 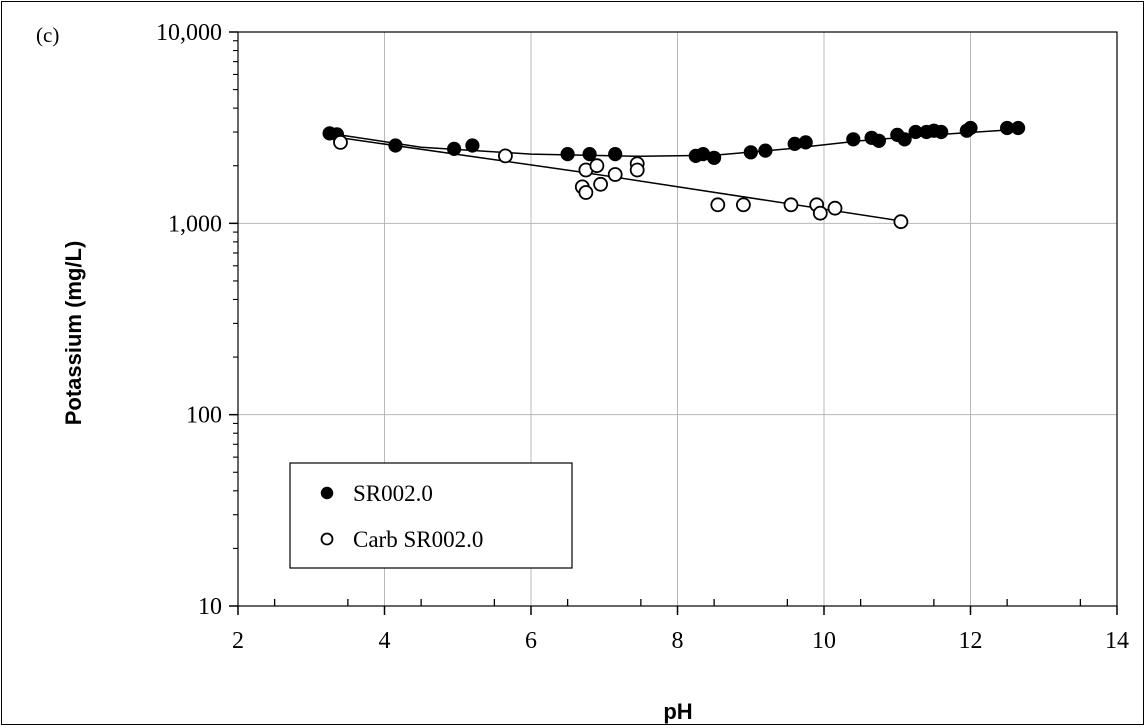 What do you see at coordinates (327, 493) in the screenshot?
I see `legend-filled-circle-marker` at bounding box center [327, 493].